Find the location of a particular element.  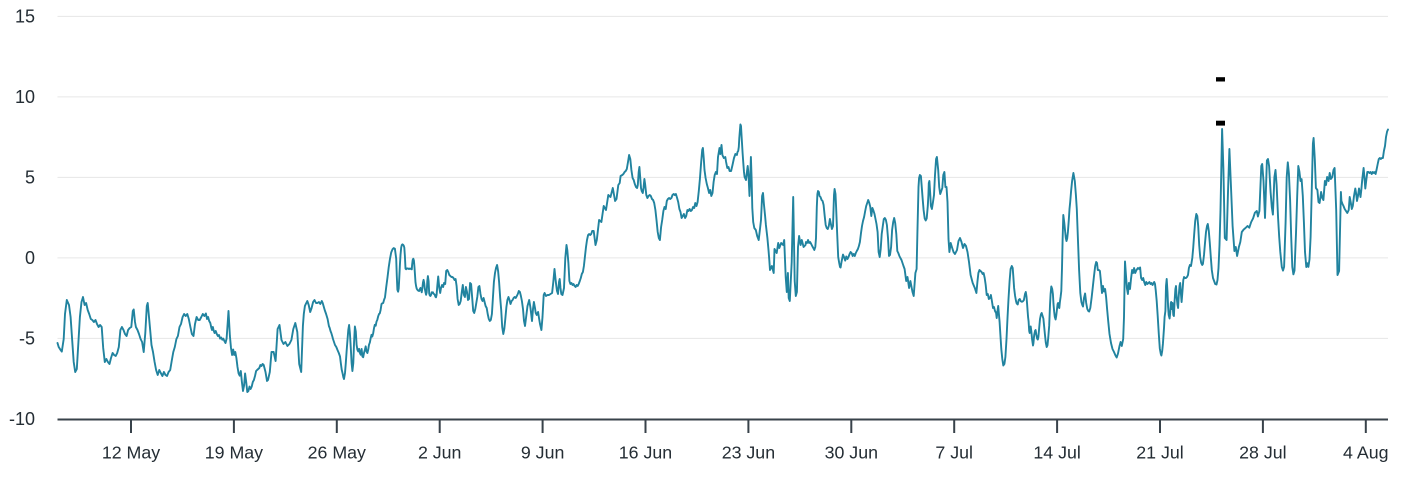

svg-text: 19 May is located at coordinates (234, 453).